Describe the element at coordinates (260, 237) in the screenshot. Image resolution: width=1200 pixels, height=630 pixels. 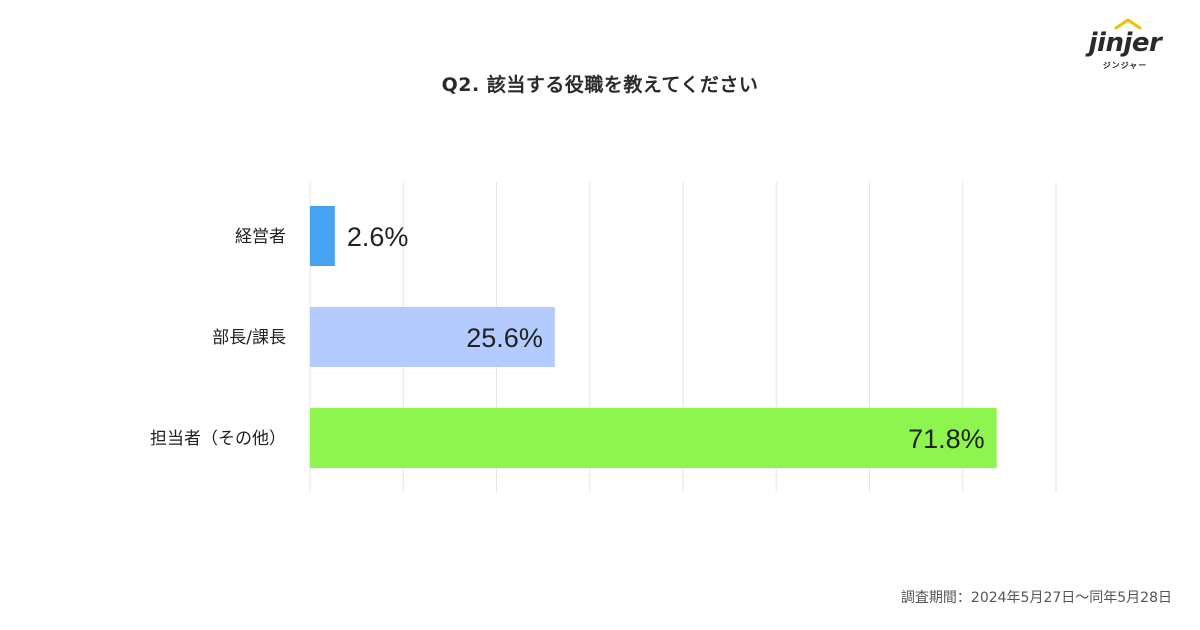
I see `category-label: 経営者` at that location.